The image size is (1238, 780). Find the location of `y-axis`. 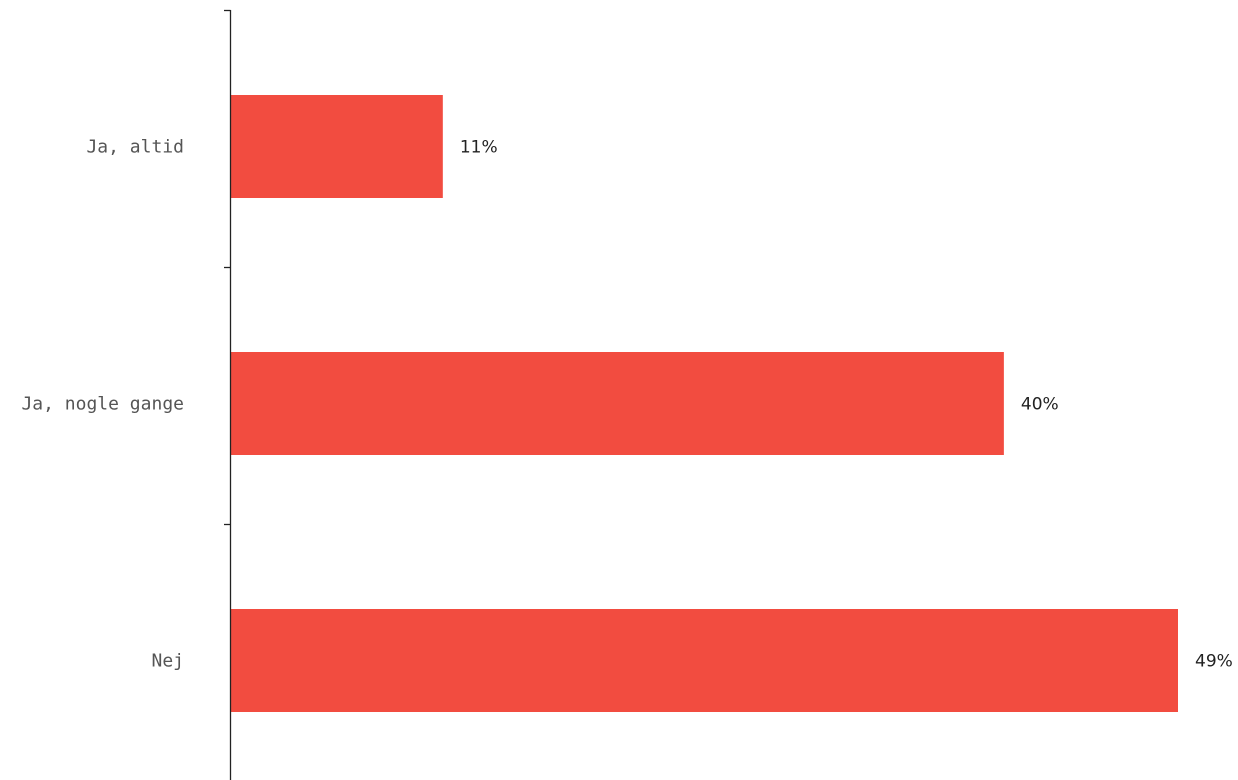

y-axis is located at coordinates (228, 394).